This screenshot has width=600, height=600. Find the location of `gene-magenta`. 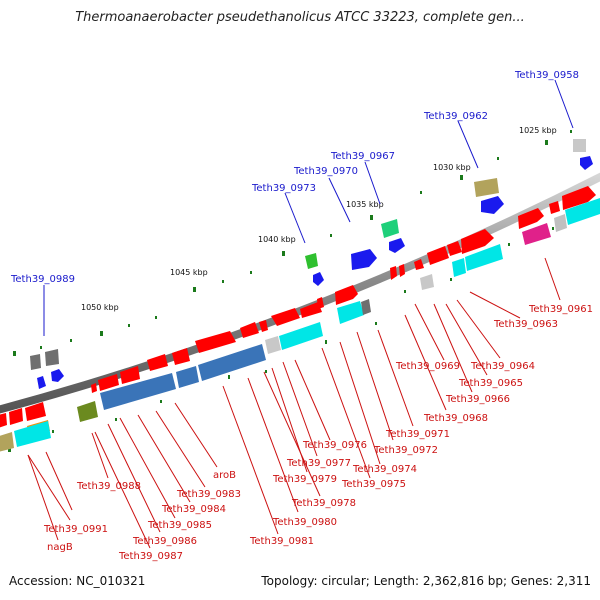

gene-magenta is located at coordinates (536, 234).